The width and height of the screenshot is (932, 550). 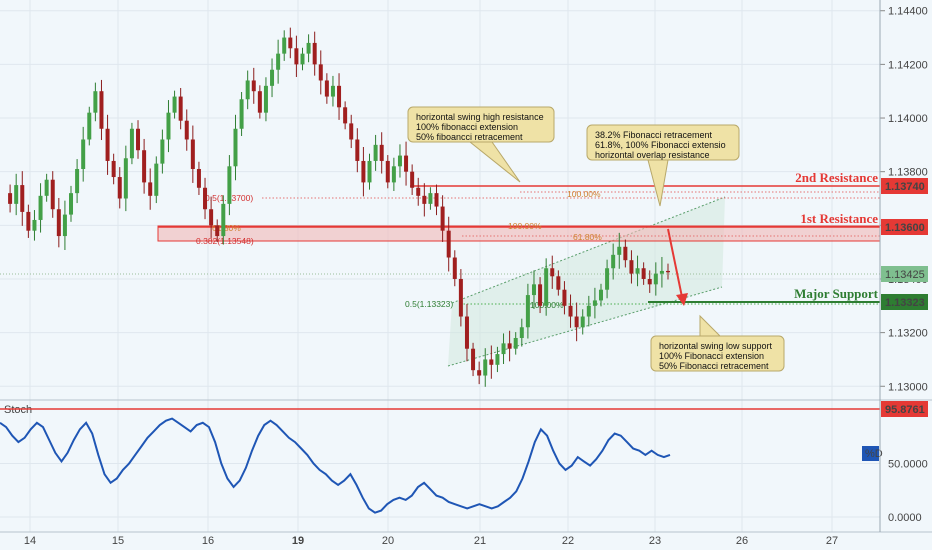 I want to click on callout-box, so click(x=481, y=124).